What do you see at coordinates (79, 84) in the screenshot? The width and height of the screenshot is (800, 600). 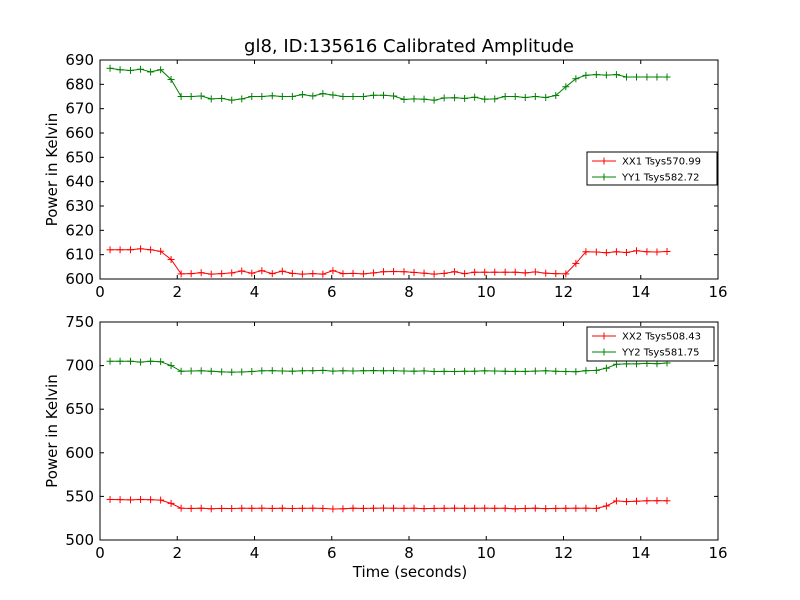 I see `y-tick-label: 680` at bounding box center [79, 84].